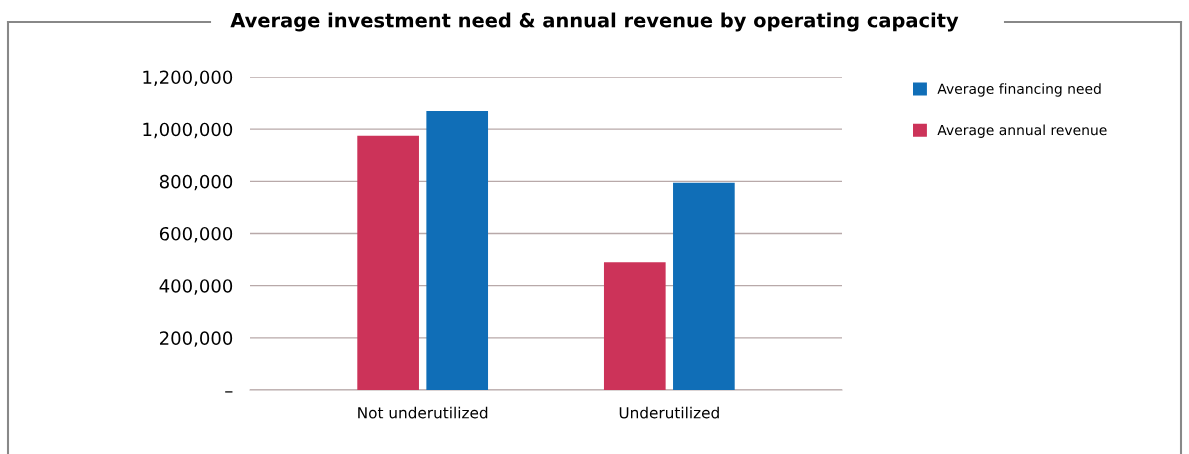 The height and width of the screenshot is (454, 1189). I want to click on y-tick-label: 1,000,000, so click(188, 130).